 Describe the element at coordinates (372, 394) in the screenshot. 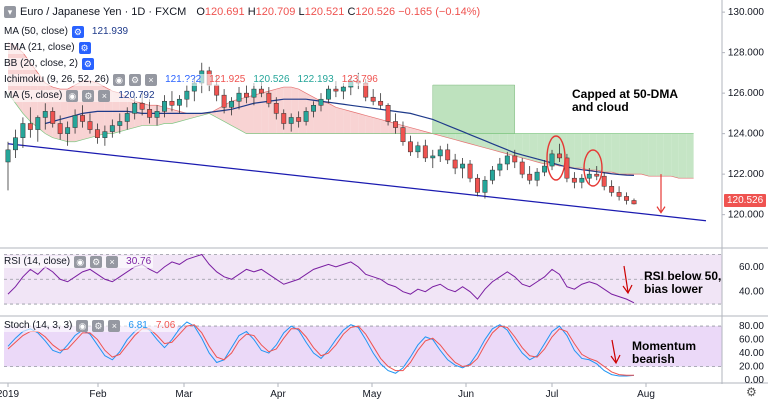

I see `time-tick-label: May` at that location.